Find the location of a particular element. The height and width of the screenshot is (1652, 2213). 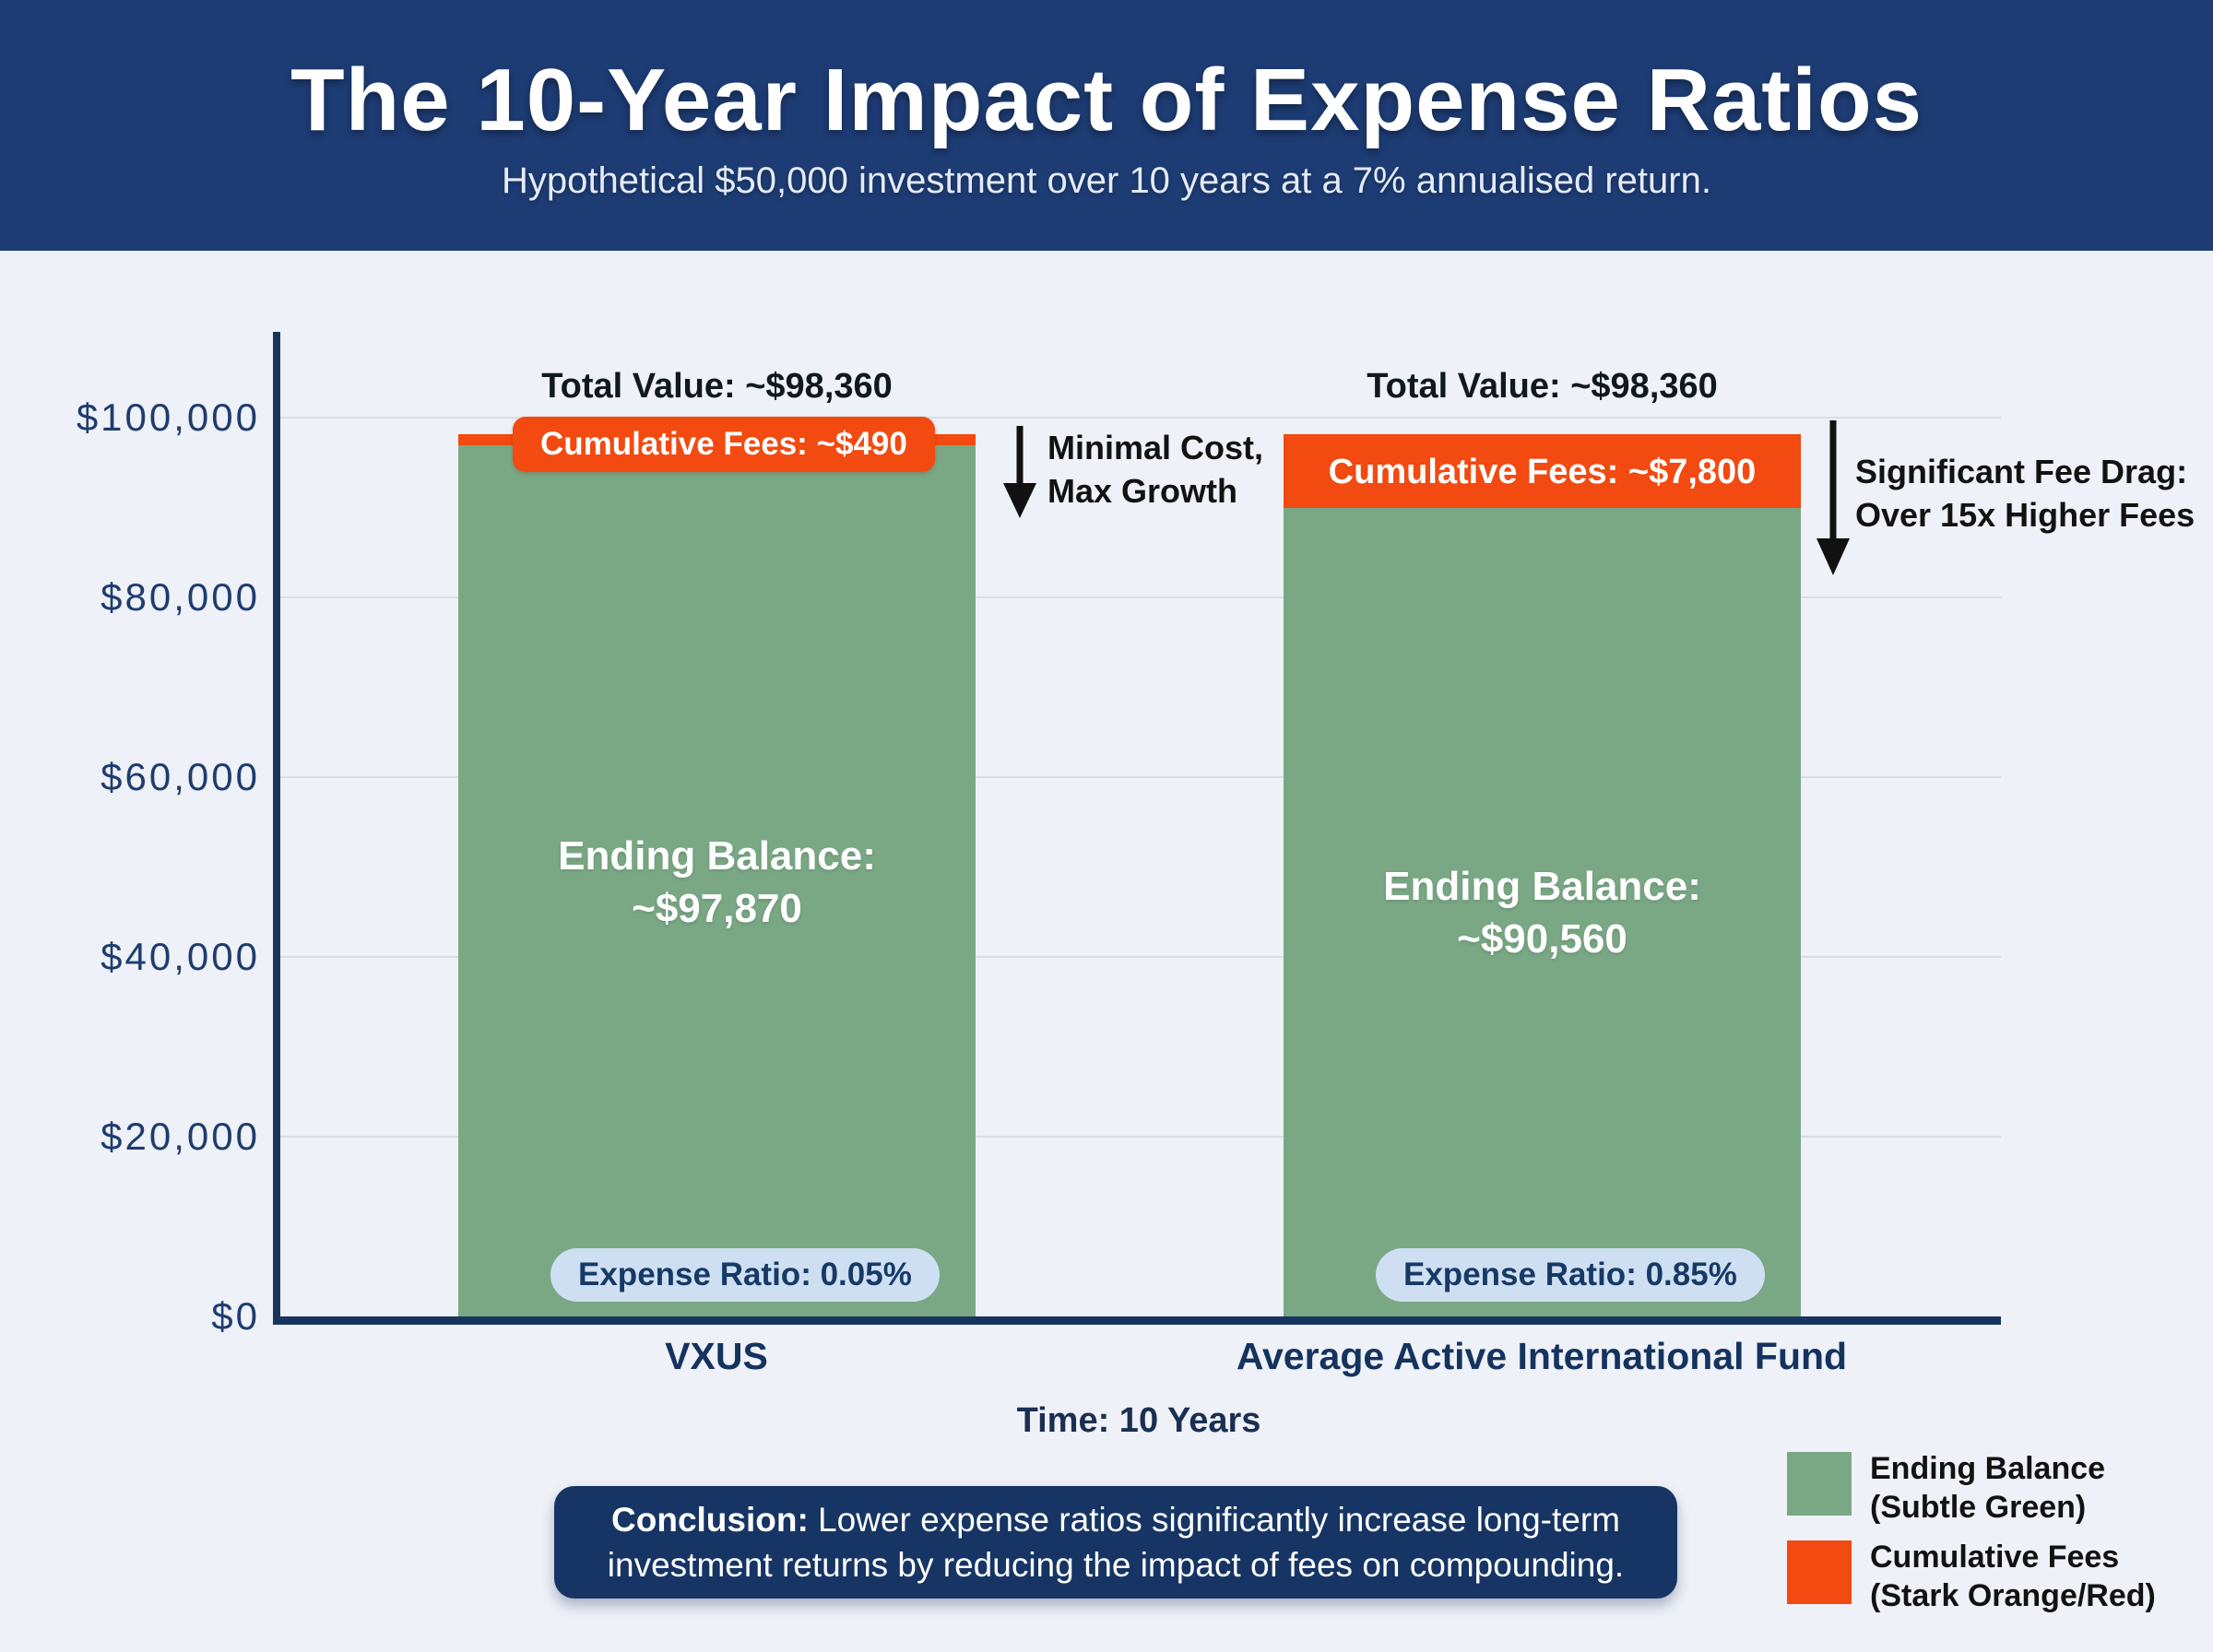

vxus-total-value-label: Total Value: ~$98,360 is located at coordinates (717, 386).